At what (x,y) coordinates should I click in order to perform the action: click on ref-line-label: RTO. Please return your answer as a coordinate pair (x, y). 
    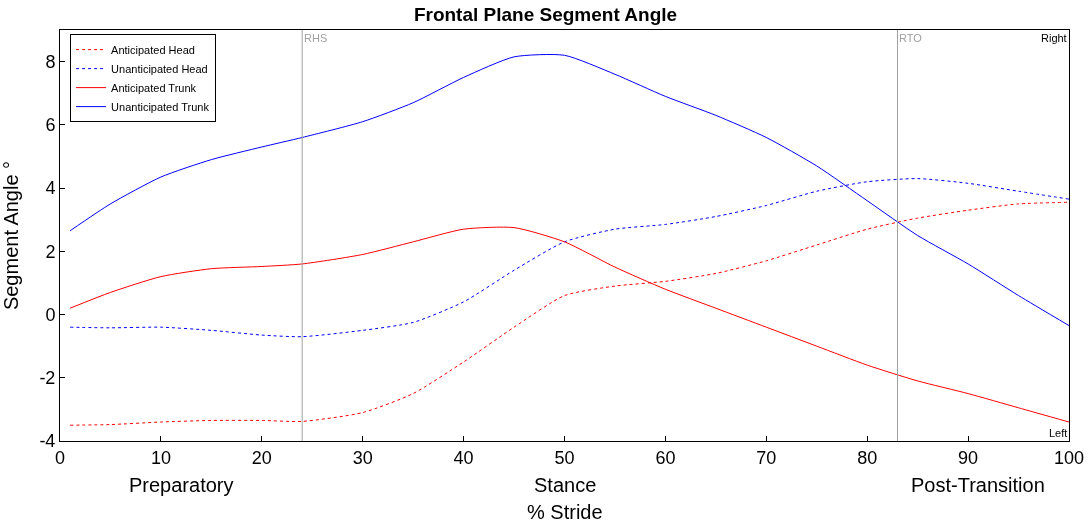
    Looking at the image, I should click on (911, 38).